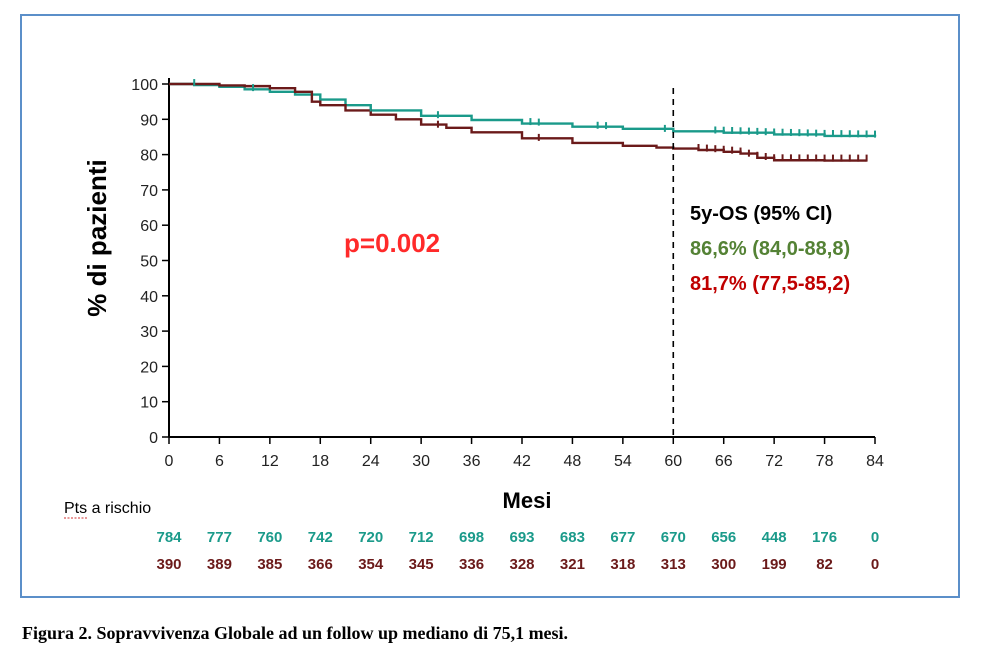 The image size is (995, 657). I want to click on risk-count: 677, so click(622, 537).